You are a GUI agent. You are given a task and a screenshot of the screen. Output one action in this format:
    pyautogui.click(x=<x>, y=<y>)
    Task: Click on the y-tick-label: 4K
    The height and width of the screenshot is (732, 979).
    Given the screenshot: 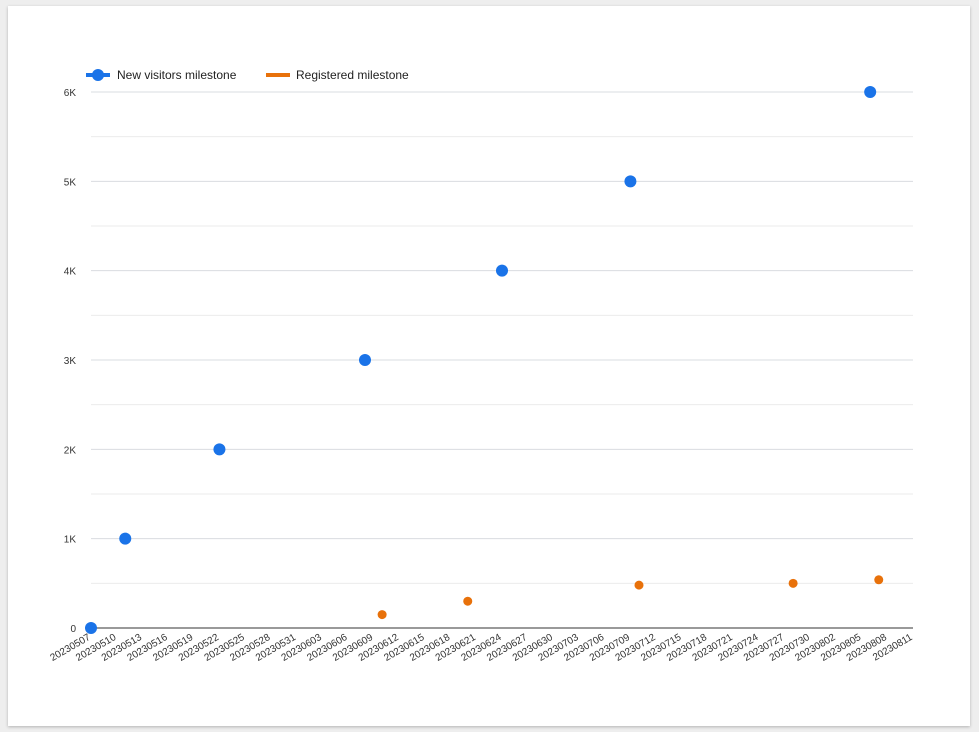 What is the action you would take?
    pyautogui.click(x=70, y=272)
    